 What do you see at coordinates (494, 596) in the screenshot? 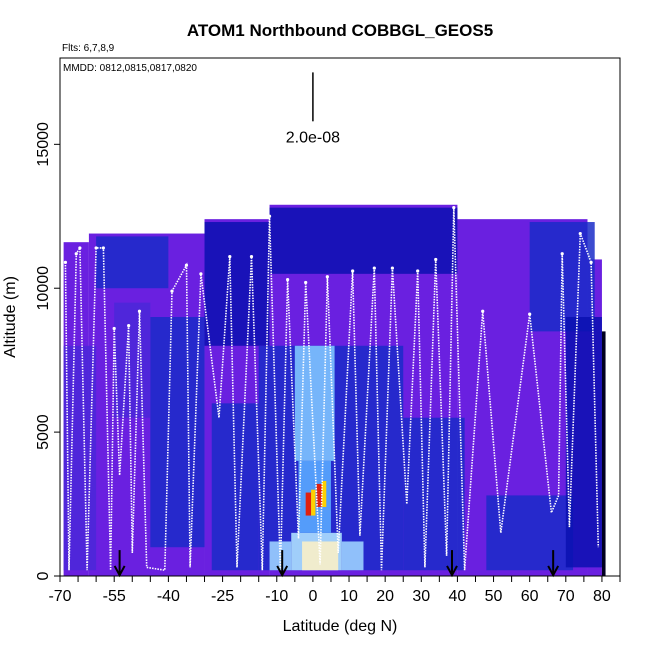
I see `x-tick-label: 50` at bounding box center [494, 596].